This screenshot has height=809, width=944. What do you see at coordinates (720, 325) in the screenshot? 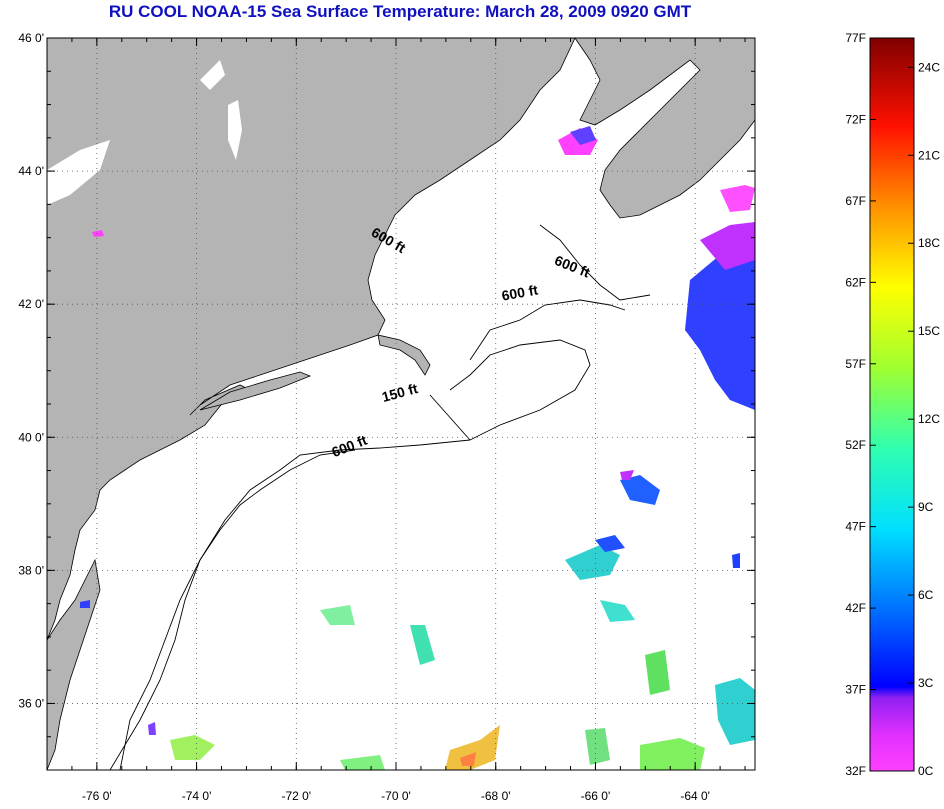
I see `sst-patch-offshore-cold` at bounding box center [720, 325].